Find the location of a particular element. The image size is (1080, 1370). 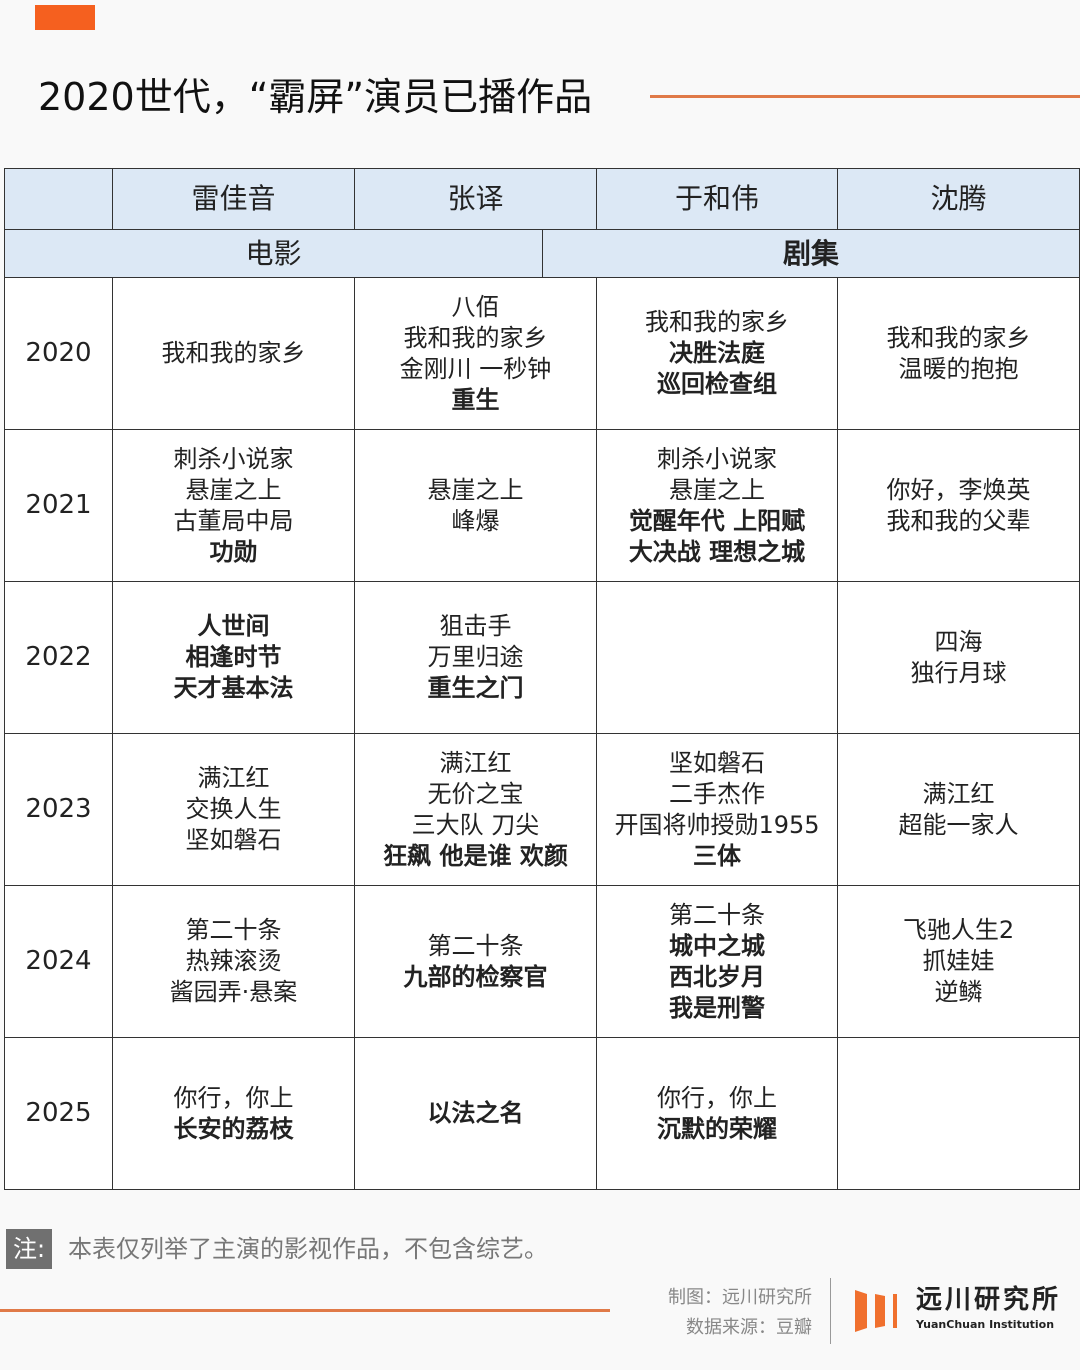

work-title: 大决战 理想之城 is located at coordinates (717, 551).